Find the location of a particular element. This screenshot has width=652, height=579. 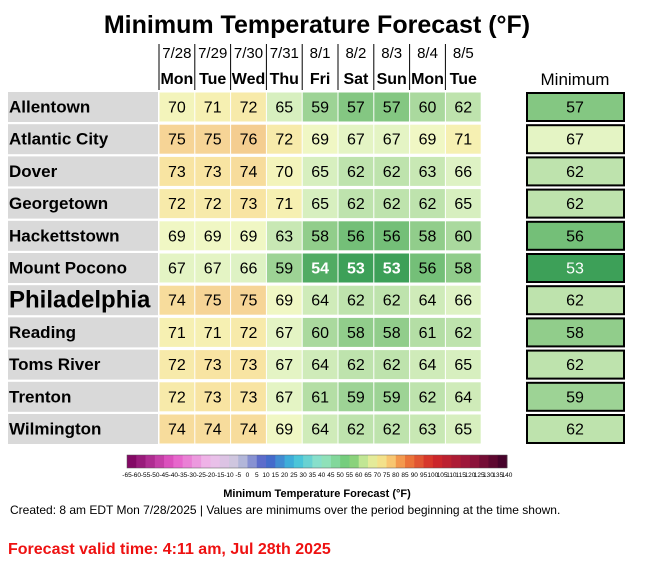

minimum-column: 57 67 62 62 56 53 62 58 62 59 62 is located at coordinates (575, 268).